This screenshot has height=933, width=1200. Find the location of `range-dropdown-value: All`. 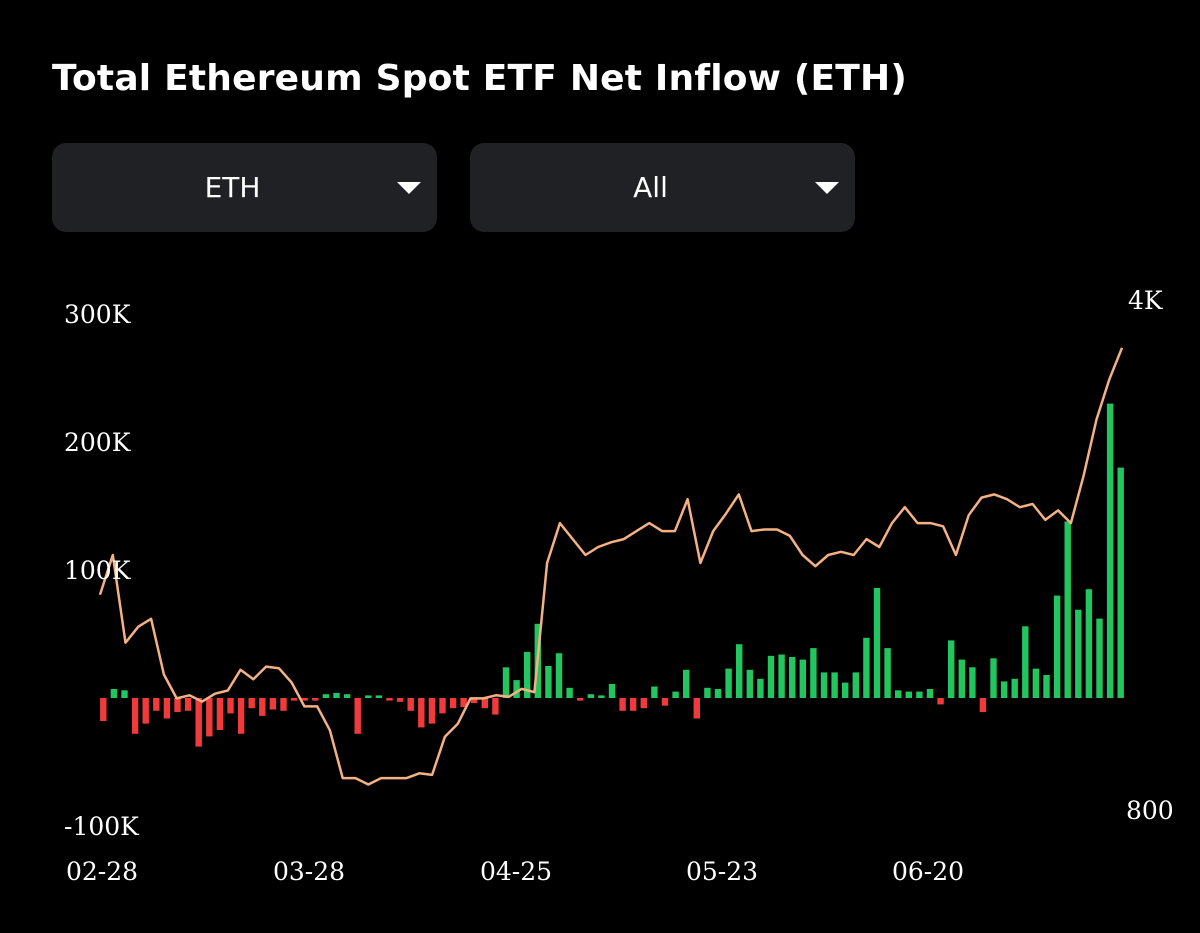

range-dropdown-value: All is located at coordinates (650, 187).